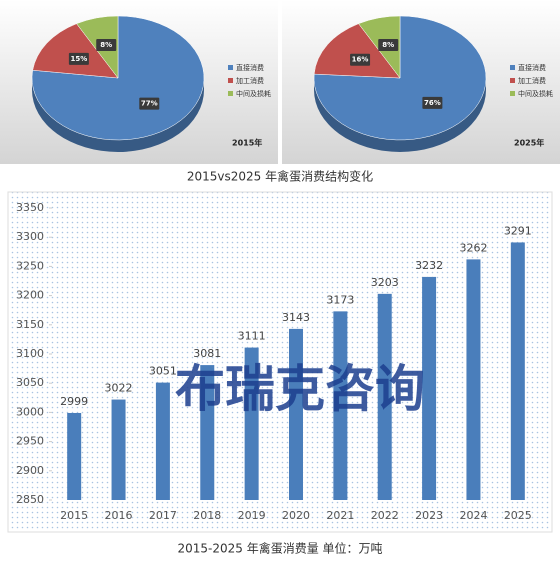 The image size is (560, 562). I want to click on y-tick-label: 3350, so click(30, 207).